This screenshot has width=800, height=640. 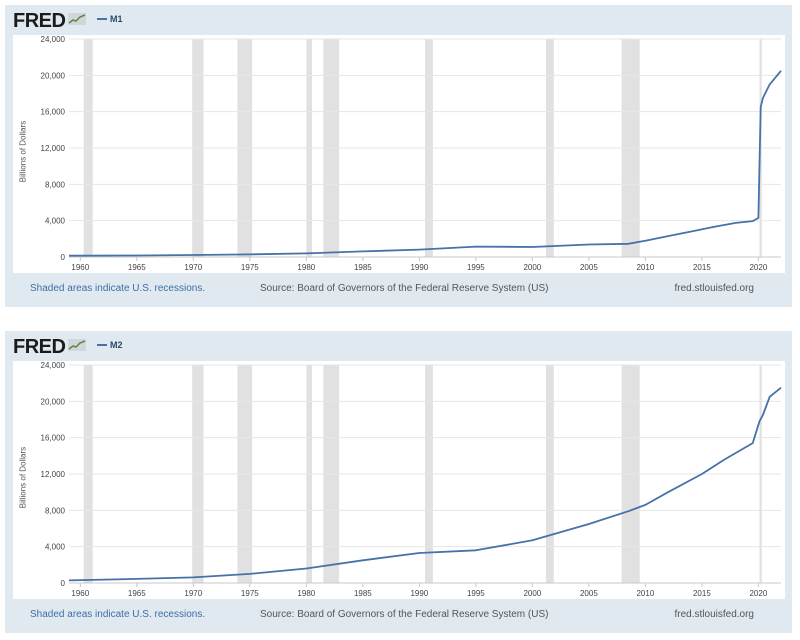 What do you see at coordinates (116, 345) in the screenshot?
I see `legend-label: M2` at bounding box center [116, 345].